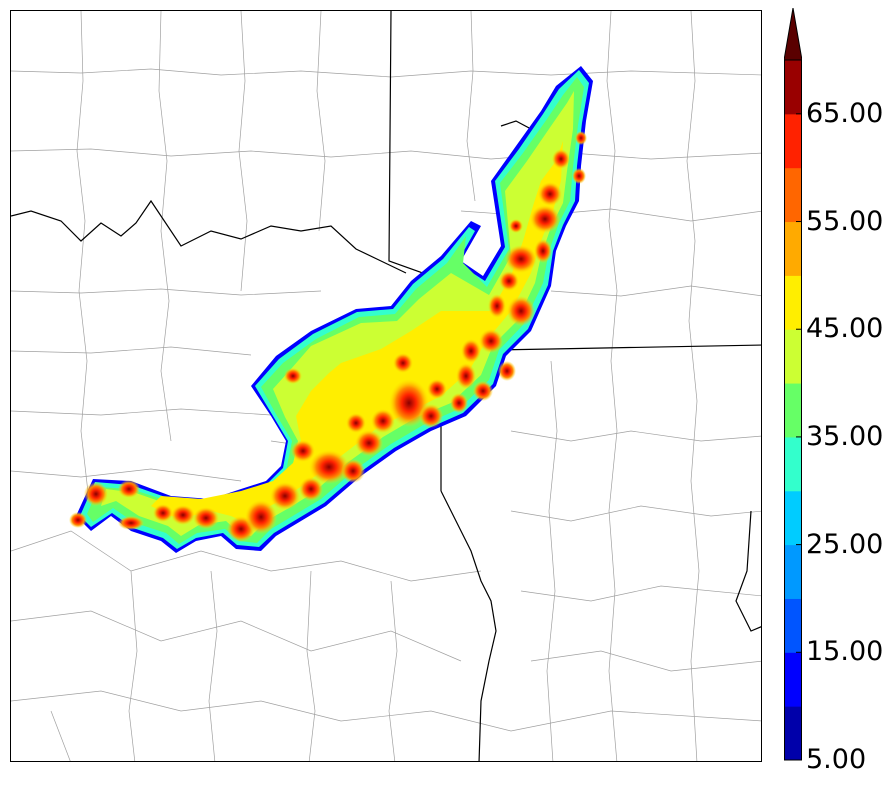  What do you see at coordinates (845, 329) in the screenshot?
I see `colorbar-tick-label: 45.00` at bounding box center [845, 329].